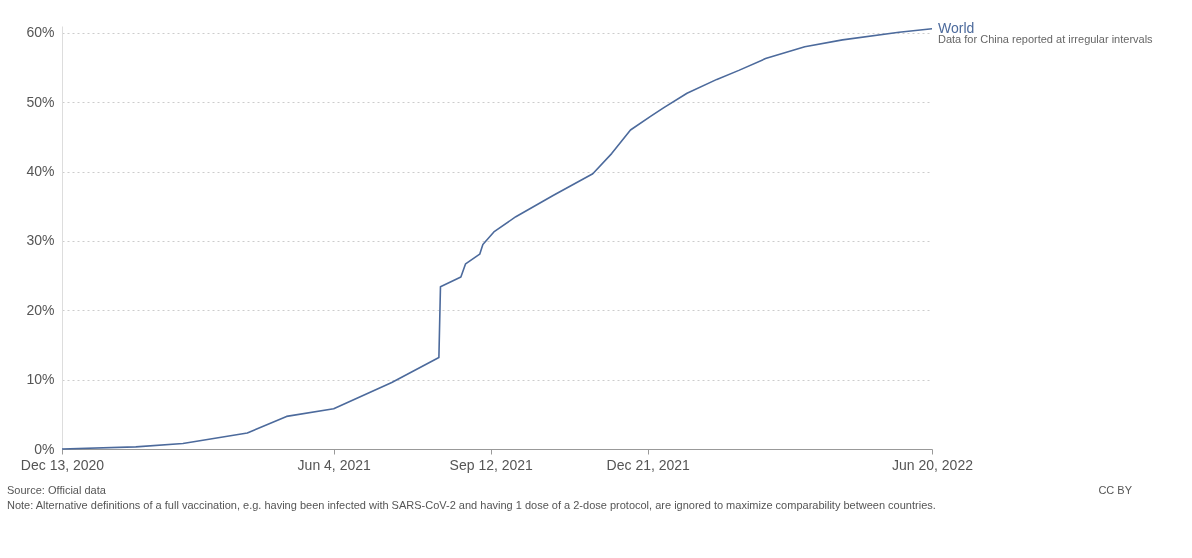 Image resolution: width=1192 pixels, height=558 pixels. What do you see at coordinates (40, 379) in the screenshot?
I see `y-tick-label: 10%` at bounding box center [40, 379].